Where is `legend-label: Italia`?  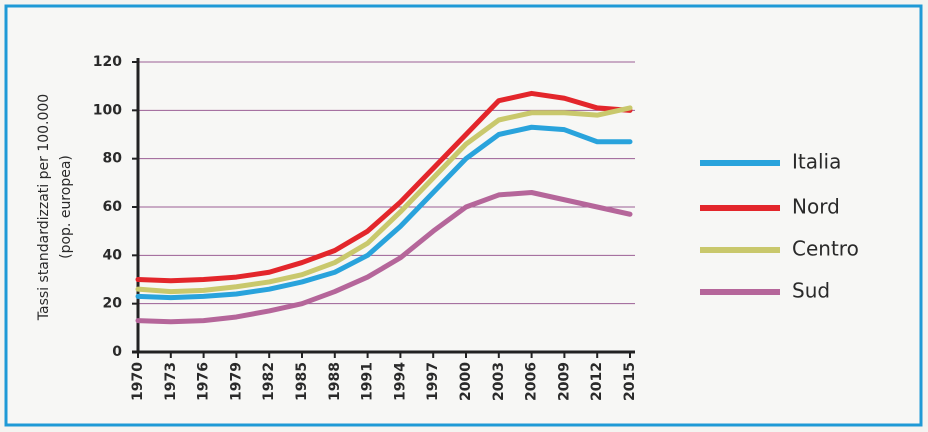 legend-label: Italia is located at coordinates (816, 162).